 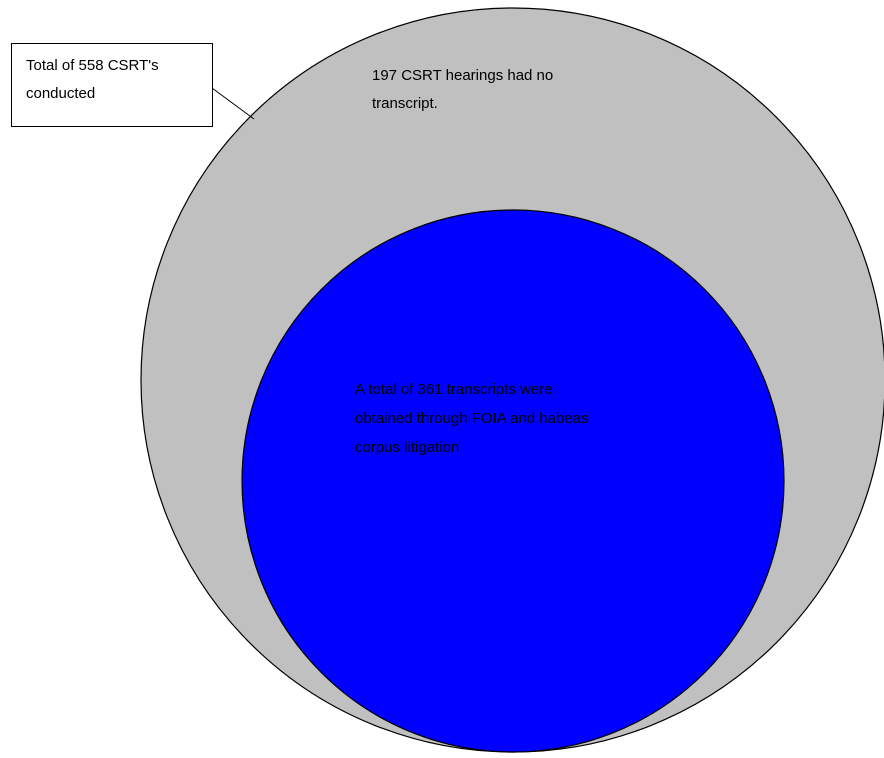 I want to click on inner-circle-label-line: obtained through FOIA and habeas, so click(x=472, y=418).